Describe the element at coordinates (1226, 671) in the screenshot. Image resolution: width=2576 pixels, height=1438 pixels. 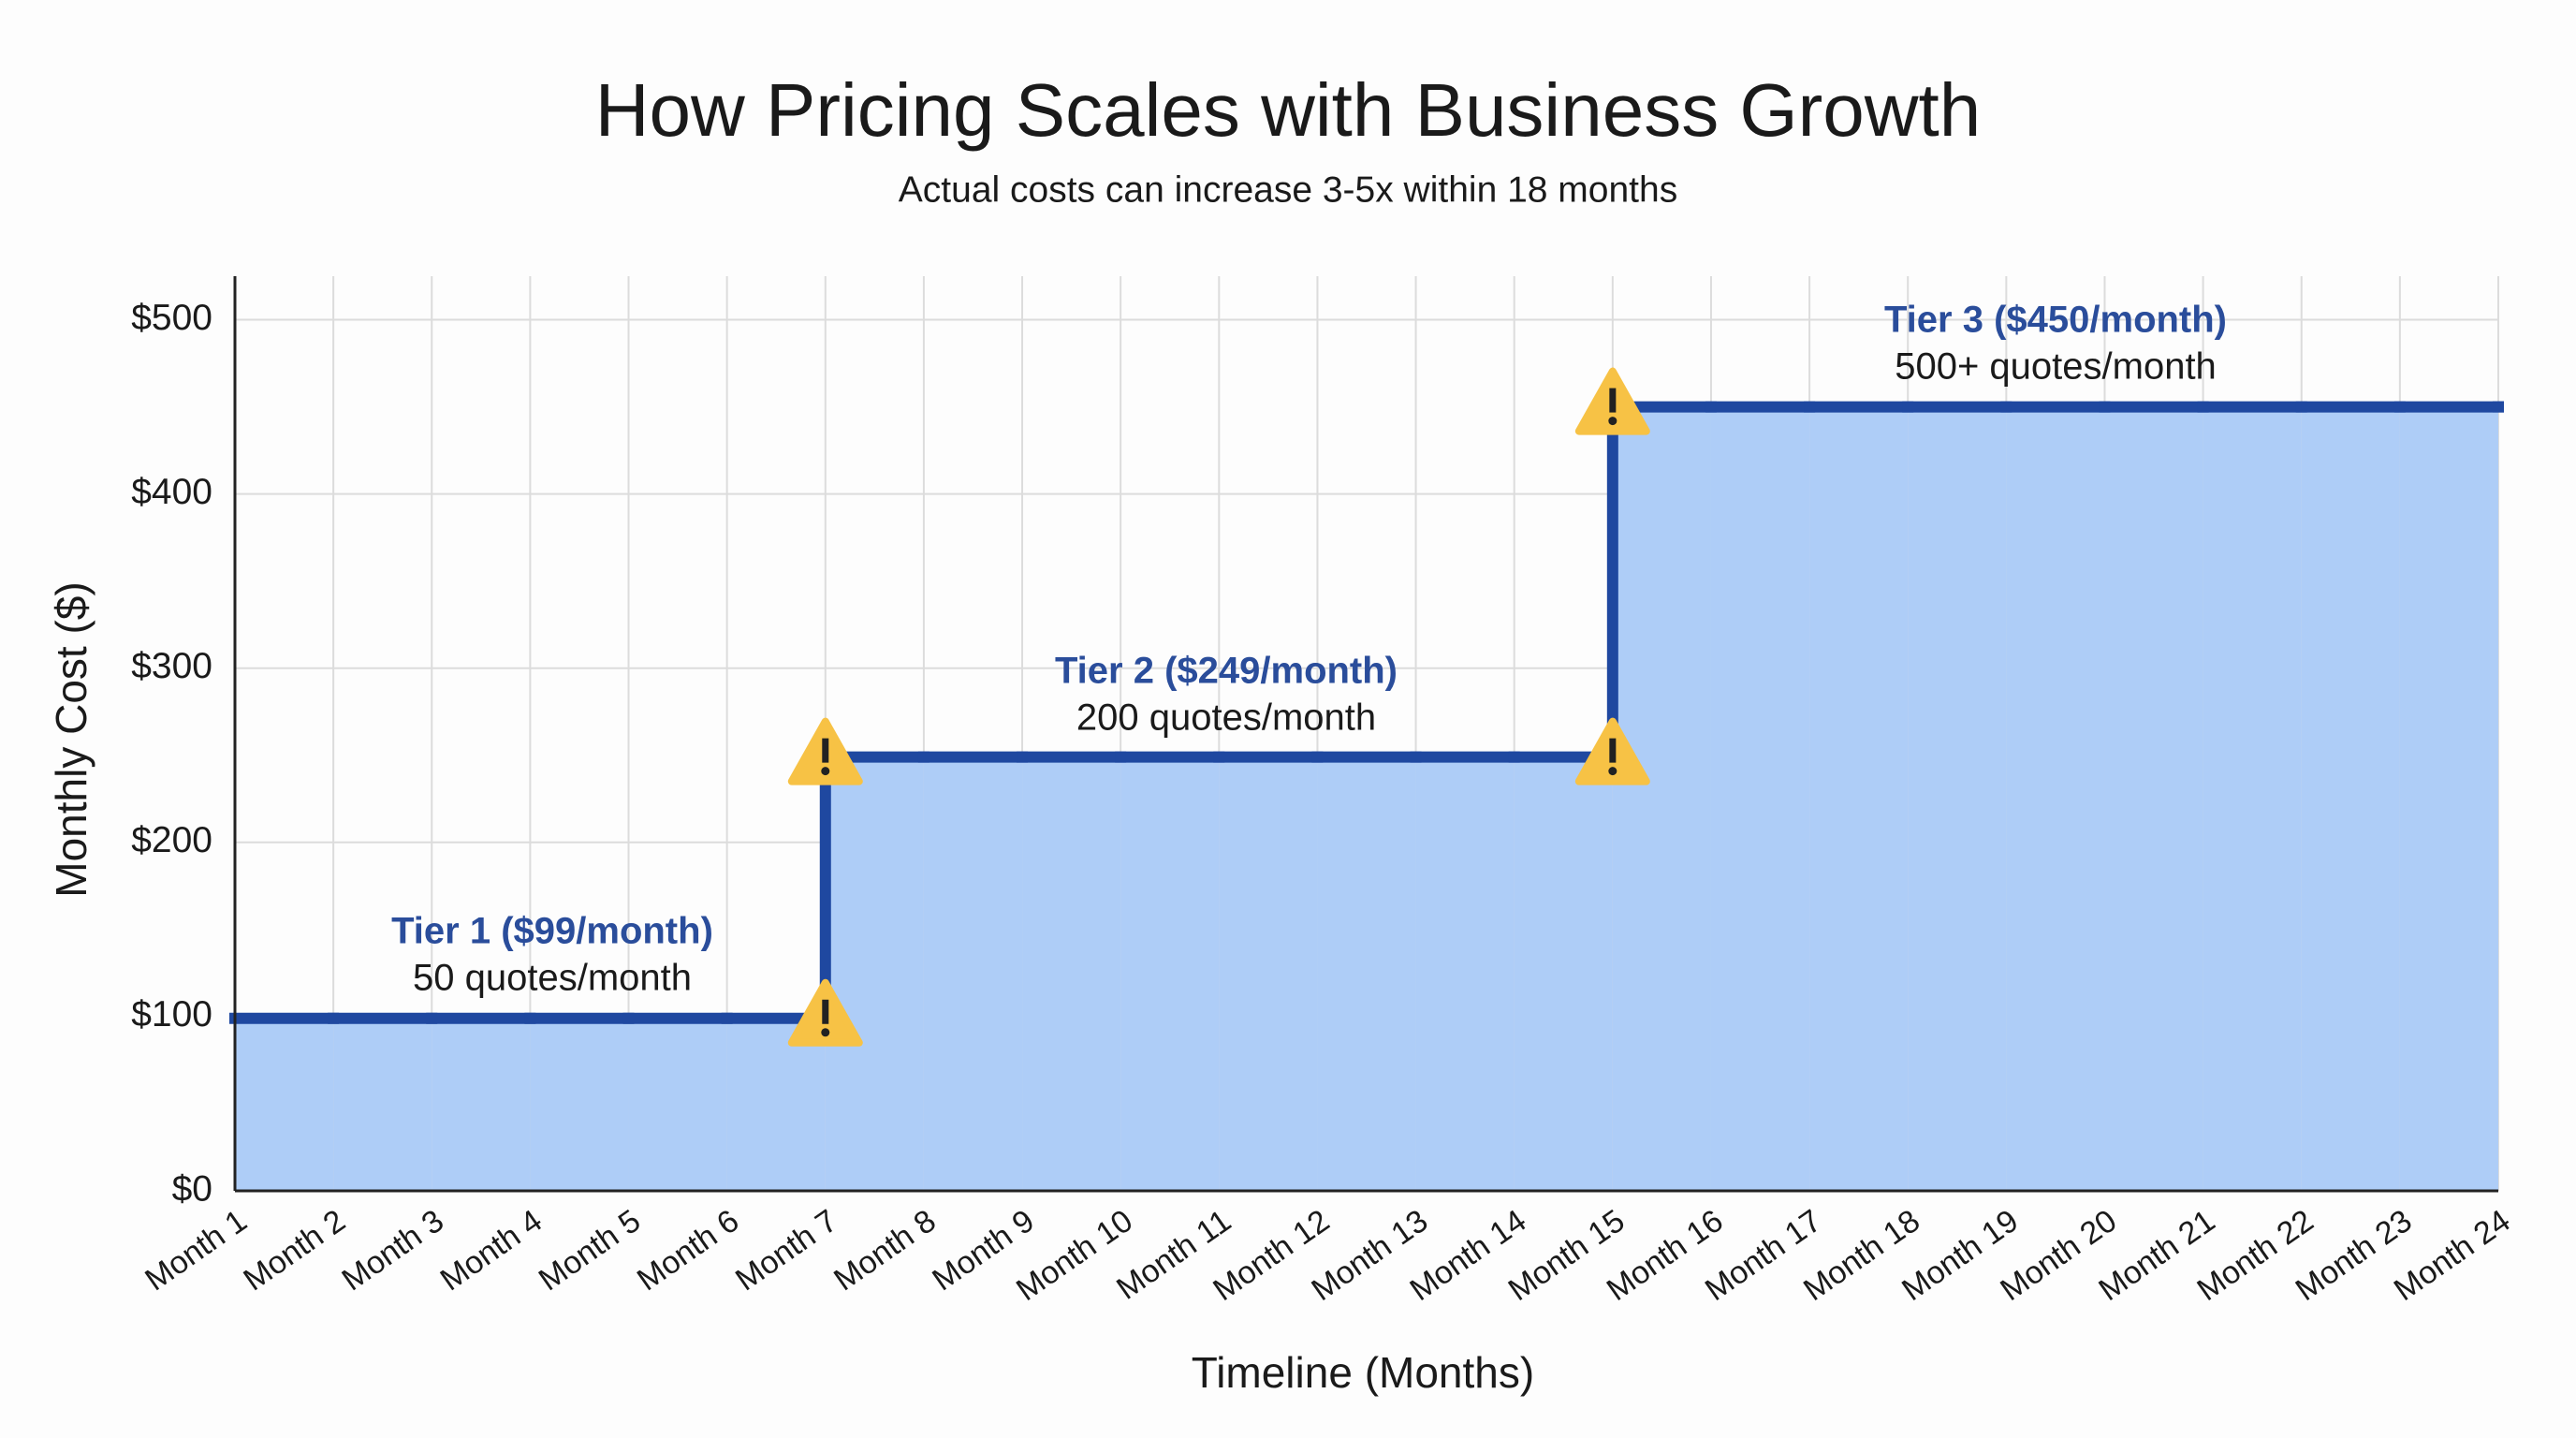
I see `annotation-title: Tier 2 ($249/month)` at that location.